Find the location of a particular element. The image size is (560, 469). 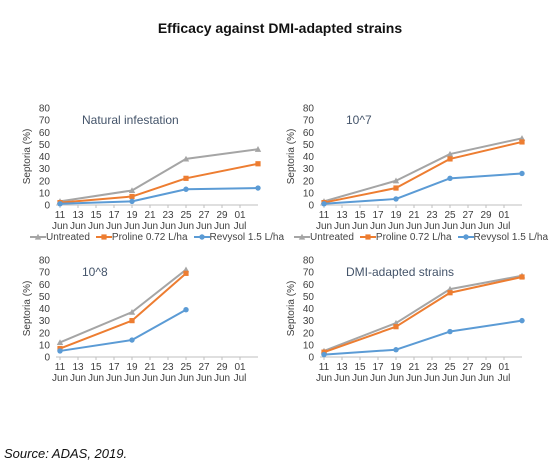

x-tick-label: 11 is located at coordinates (60, 215).